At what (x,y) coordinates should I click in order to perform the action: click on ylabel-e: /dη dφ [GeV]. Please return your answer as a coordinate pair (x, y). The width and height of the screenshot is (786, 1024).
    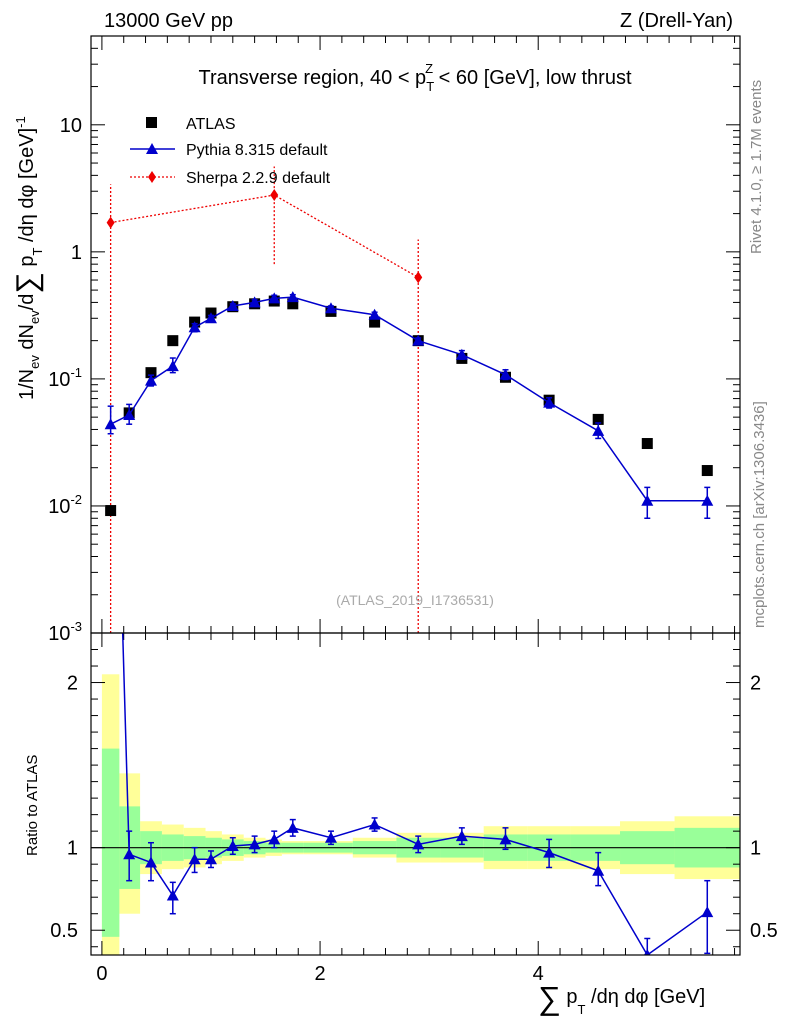
    Looking at the image, I should click on (27, 188).